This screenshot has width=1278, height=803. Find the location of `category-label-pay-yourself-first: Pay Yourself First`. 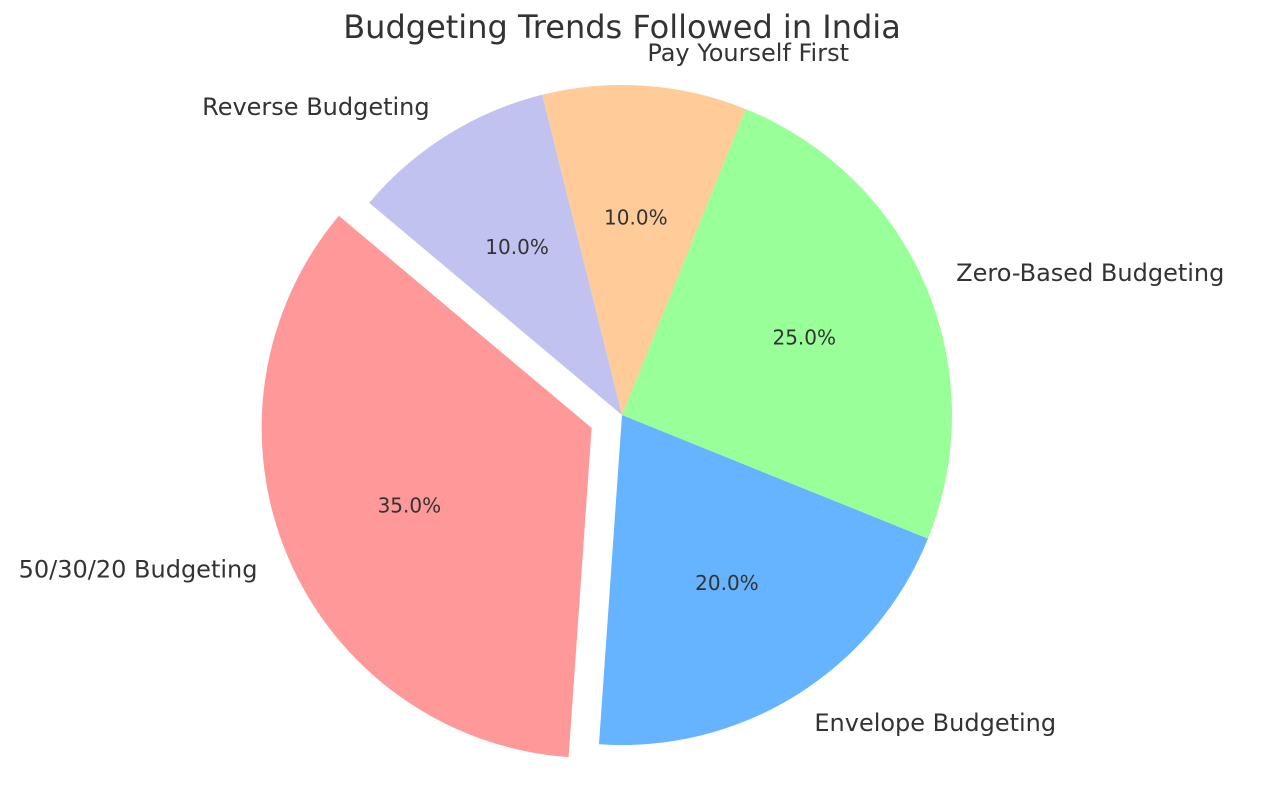

category-label-pay-yourself-first: Pay Yourself First is located at coordinates (748, 53).